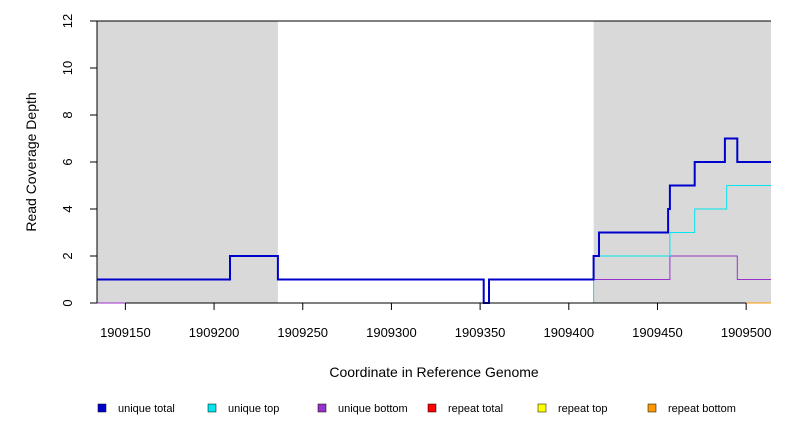  What do you see at coordinates (67, 302) in the screenshot?
I see `y-tick-label: 0` at bounding box center [67, 302].